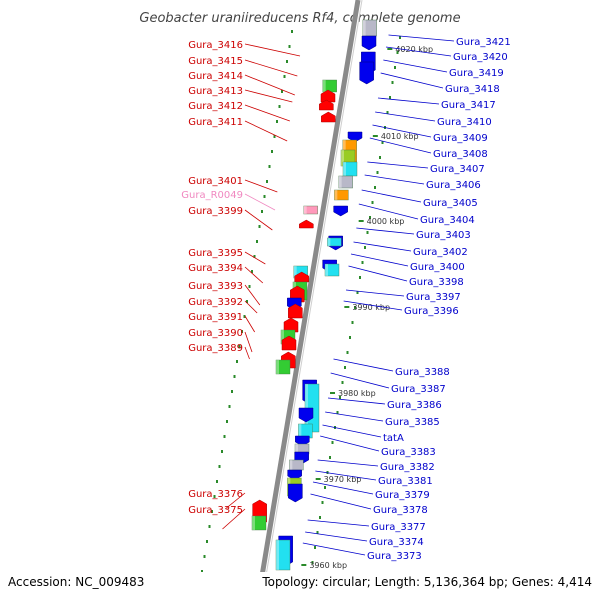 The height and width of the screenshot is (600, 600). I want to click on gene-label-right: Gura_3386, so click(414, 405).